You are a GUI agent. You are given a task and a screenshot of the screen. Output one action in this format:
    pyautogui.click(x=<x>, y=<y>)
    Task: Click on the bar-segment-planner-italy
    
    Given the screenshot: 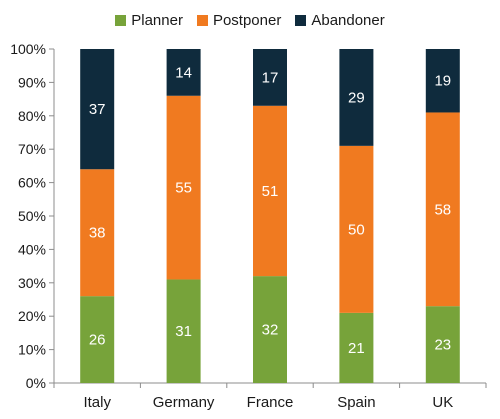 What is the action you would take?
    pyautogui.click(x=97, y=339)
    